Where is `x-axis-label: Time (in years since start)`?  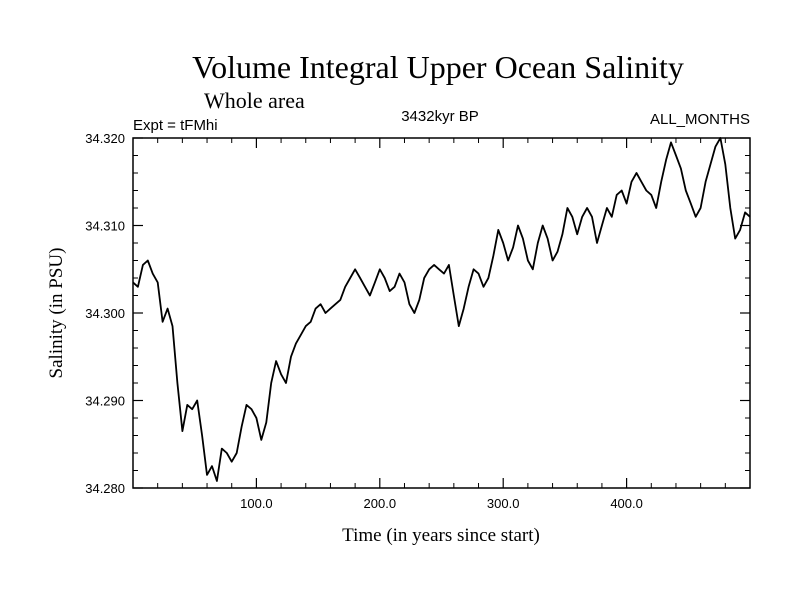
x-axis-label: Time (in years since start) is located at coordinates (441, 535).